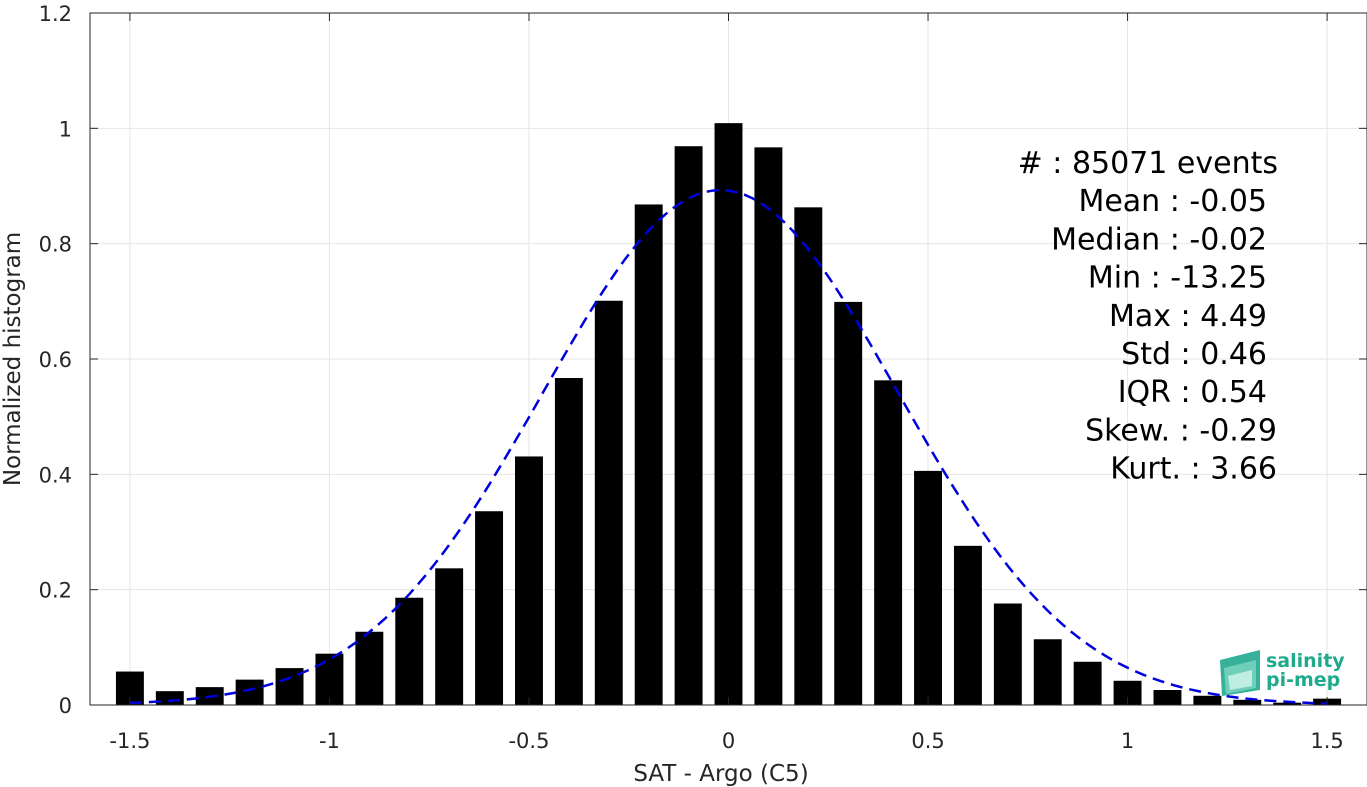 The width and height of the screenshot is (1367, 787). What do you see at coordinates (1177, 278) in the screenshot?
I see `stats-line: Min : -13.25` at bounding box center [1177, 278].